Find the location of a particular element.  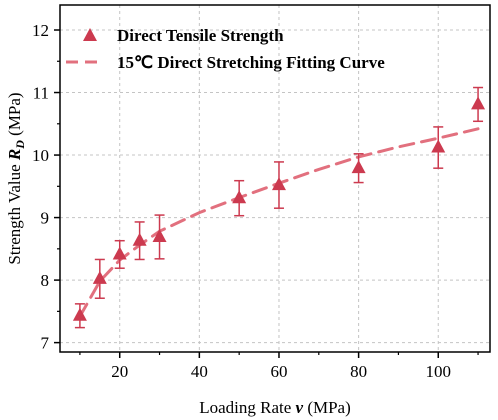

x-axis-symbol: v is located at coordinates (300, 407).